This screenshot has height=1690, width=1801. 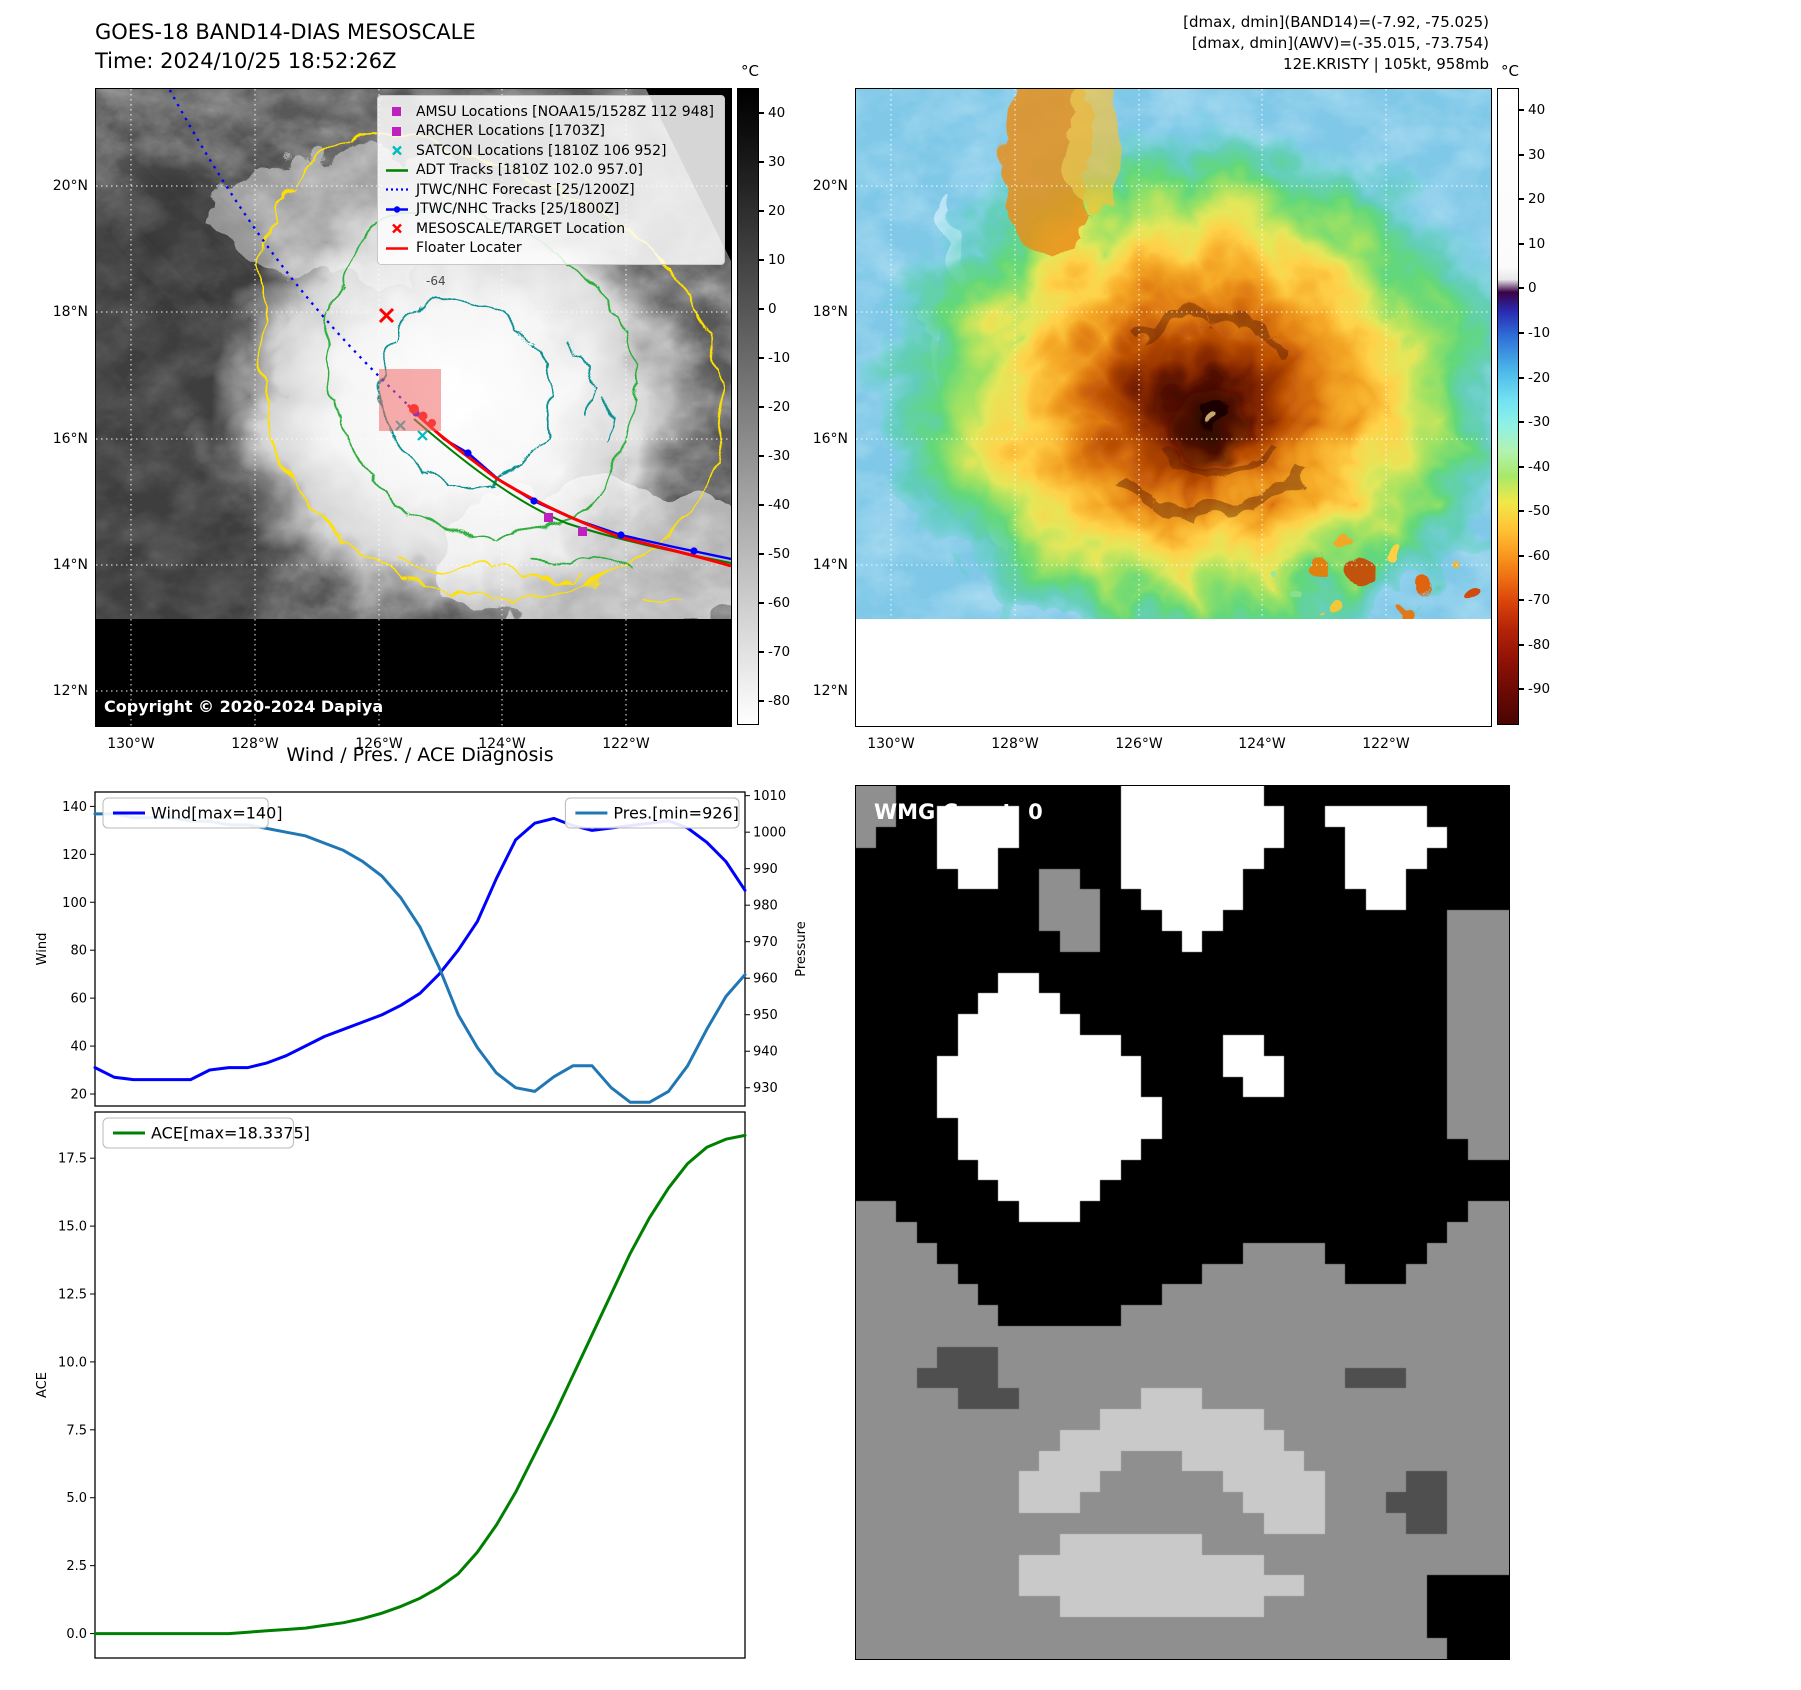 What do you see at coordinates (549, 151) in the screenshot?
I see `legend-item: SATCON Locations [1810Z 106 952]` at bounding box center [549, 151].